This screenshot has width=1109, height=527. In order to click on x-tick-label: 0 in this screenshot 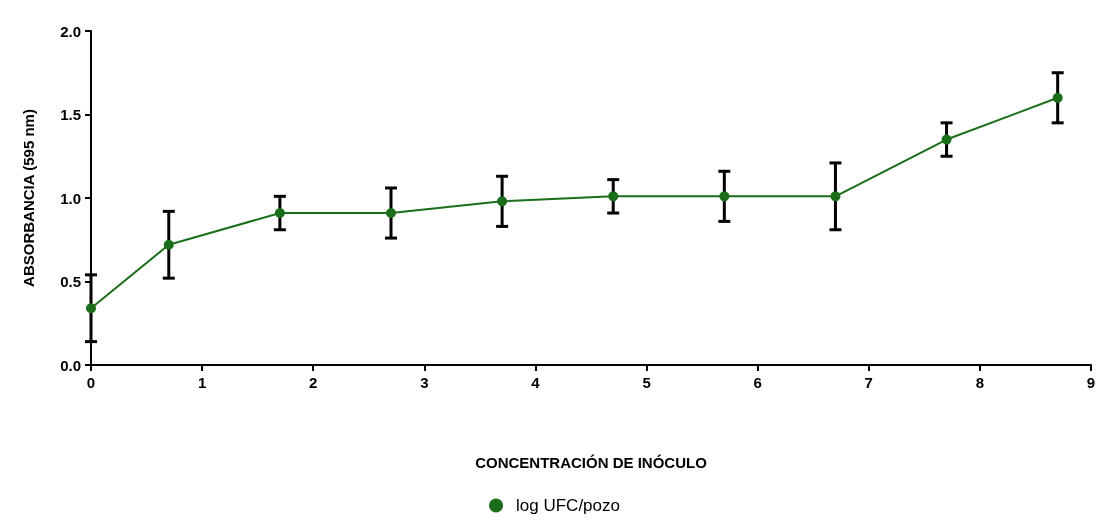, I will do `click(91, 382)`.